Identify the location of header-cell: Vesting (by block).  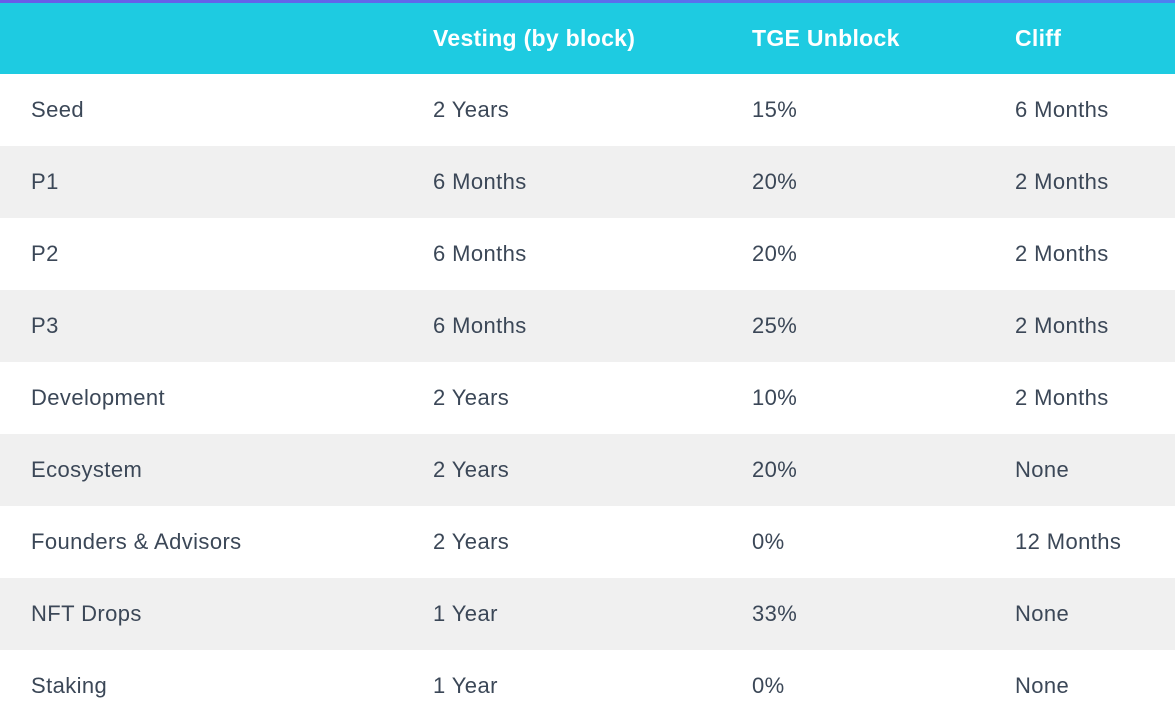
(534, 38).